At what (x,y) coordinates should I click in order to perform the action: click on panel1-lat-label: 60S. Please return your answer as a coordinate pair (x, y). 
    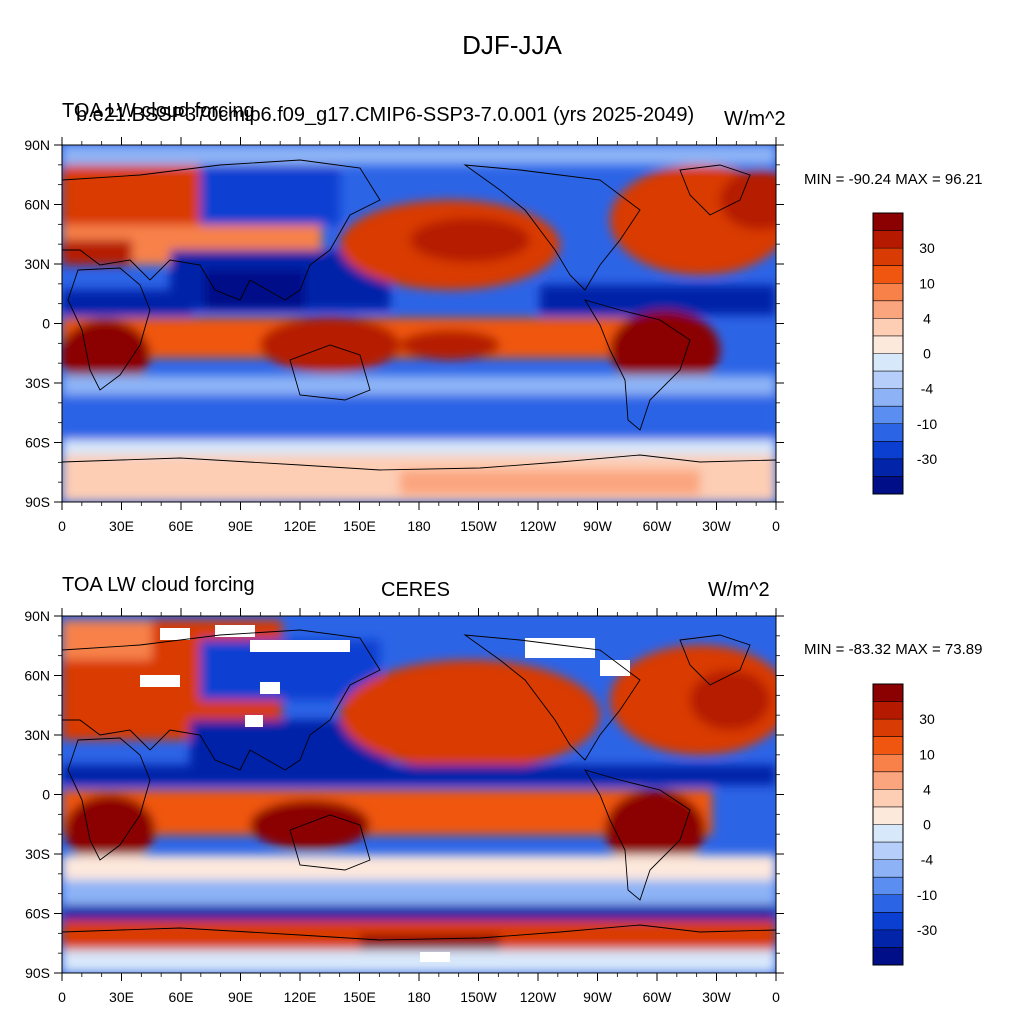
    Looking at the image, I should click on (37, 443).